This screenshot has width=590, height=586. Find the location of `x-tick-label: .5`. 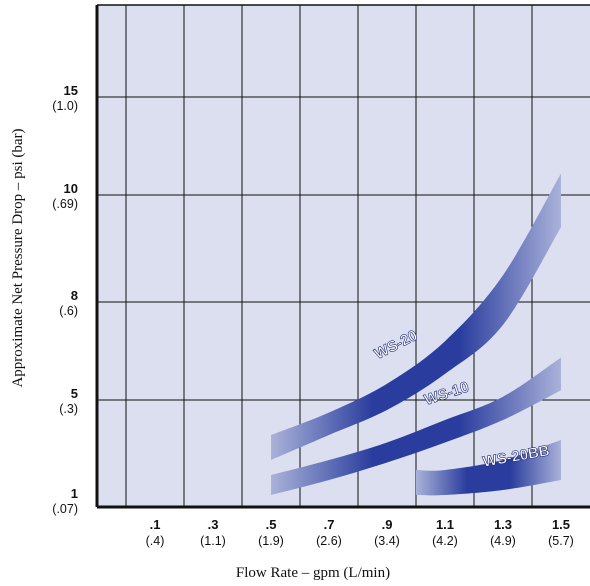

x-tick-label: .5 is located at coordinates (271, 524).